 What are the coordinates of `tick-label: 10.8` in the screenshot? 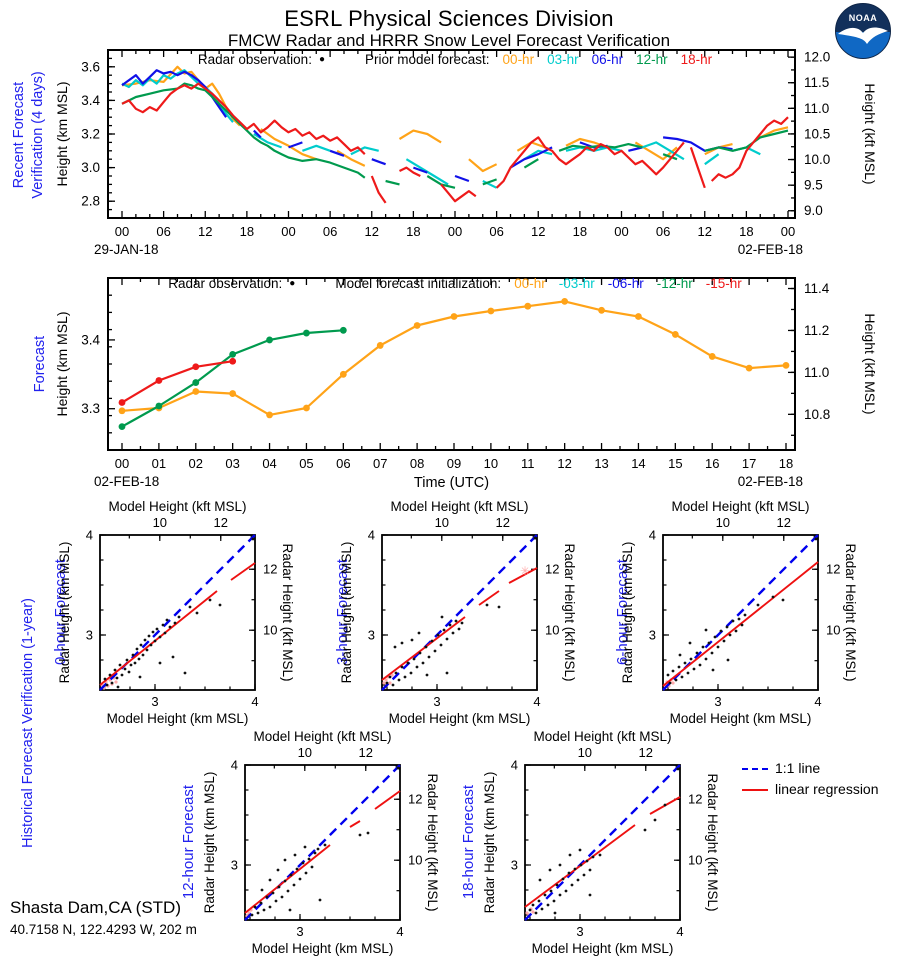 It's located at (817, 414).